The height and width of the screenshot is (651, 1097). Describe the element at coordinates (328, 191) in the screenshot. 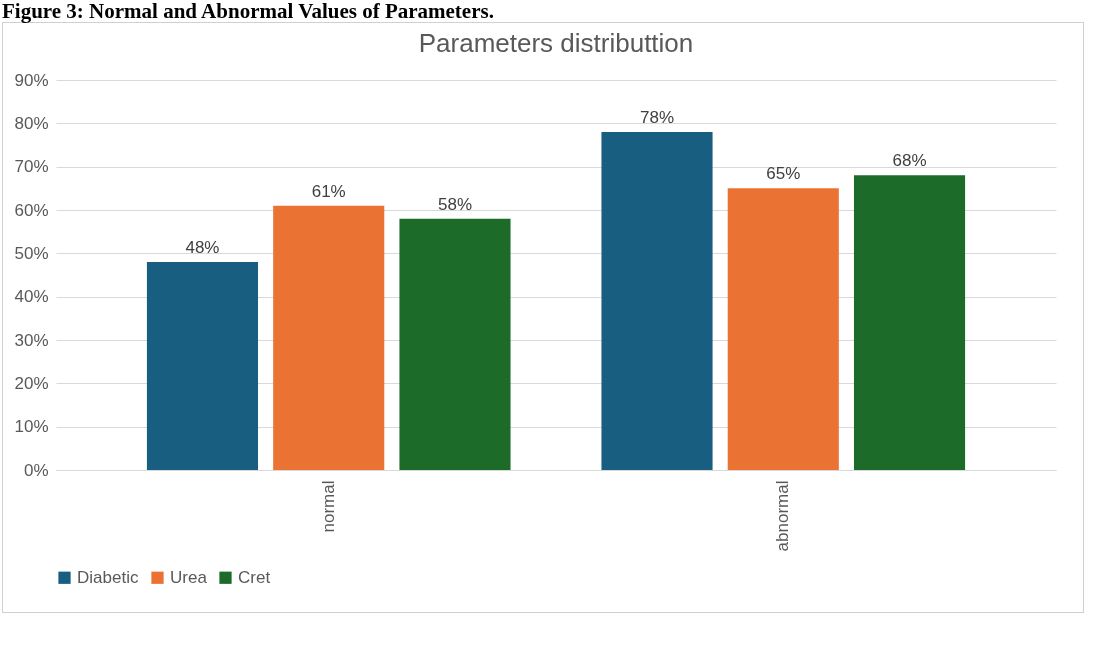

I see `data-label: 61%` at that location.